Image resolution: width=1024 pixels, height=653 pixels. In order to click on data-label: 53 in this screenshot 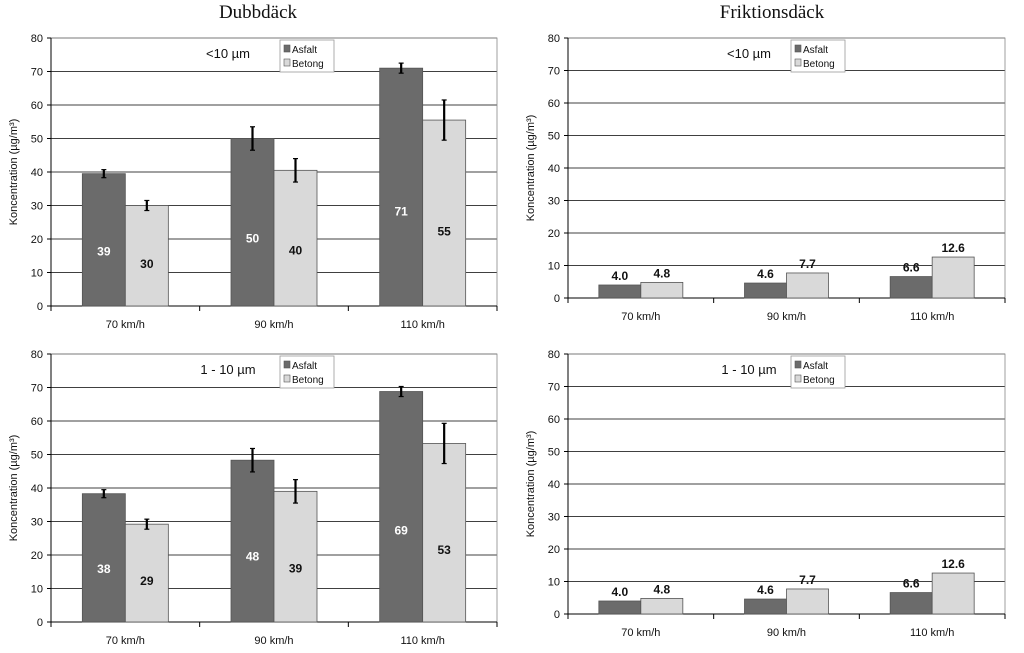, I will do `click(444, 550)`.